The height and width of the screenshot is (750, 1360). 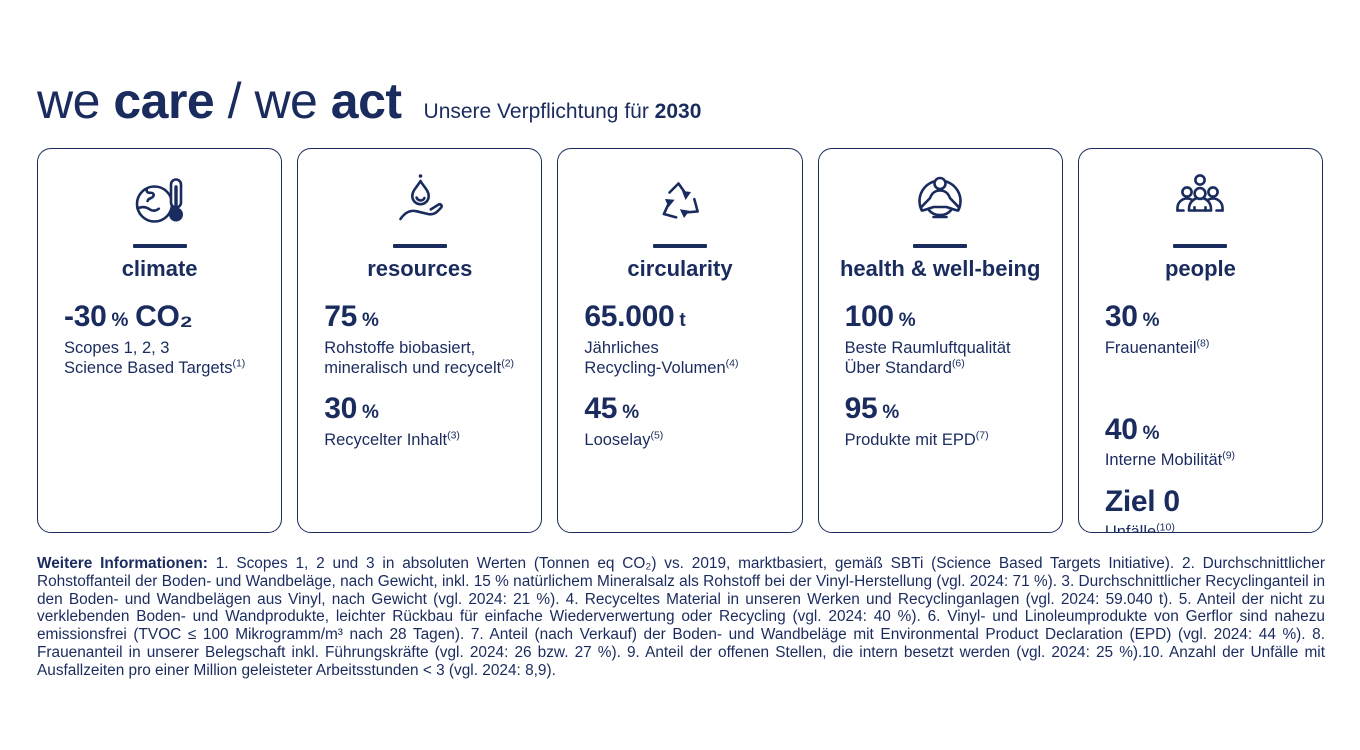 What do you see at coordinates (940, 197) in the screenshot?
I see `meditating-person-icon` at bounding box center [940, 197].